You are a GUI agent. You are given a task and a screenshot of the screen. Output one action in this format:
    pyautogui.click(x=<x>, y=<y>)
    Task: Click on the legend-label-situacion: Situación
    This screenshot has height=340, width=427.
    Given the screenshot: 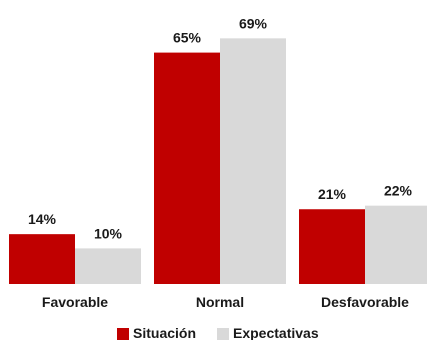 What is the action you would take?
    pyautogui.click(x=164, y=332)
    